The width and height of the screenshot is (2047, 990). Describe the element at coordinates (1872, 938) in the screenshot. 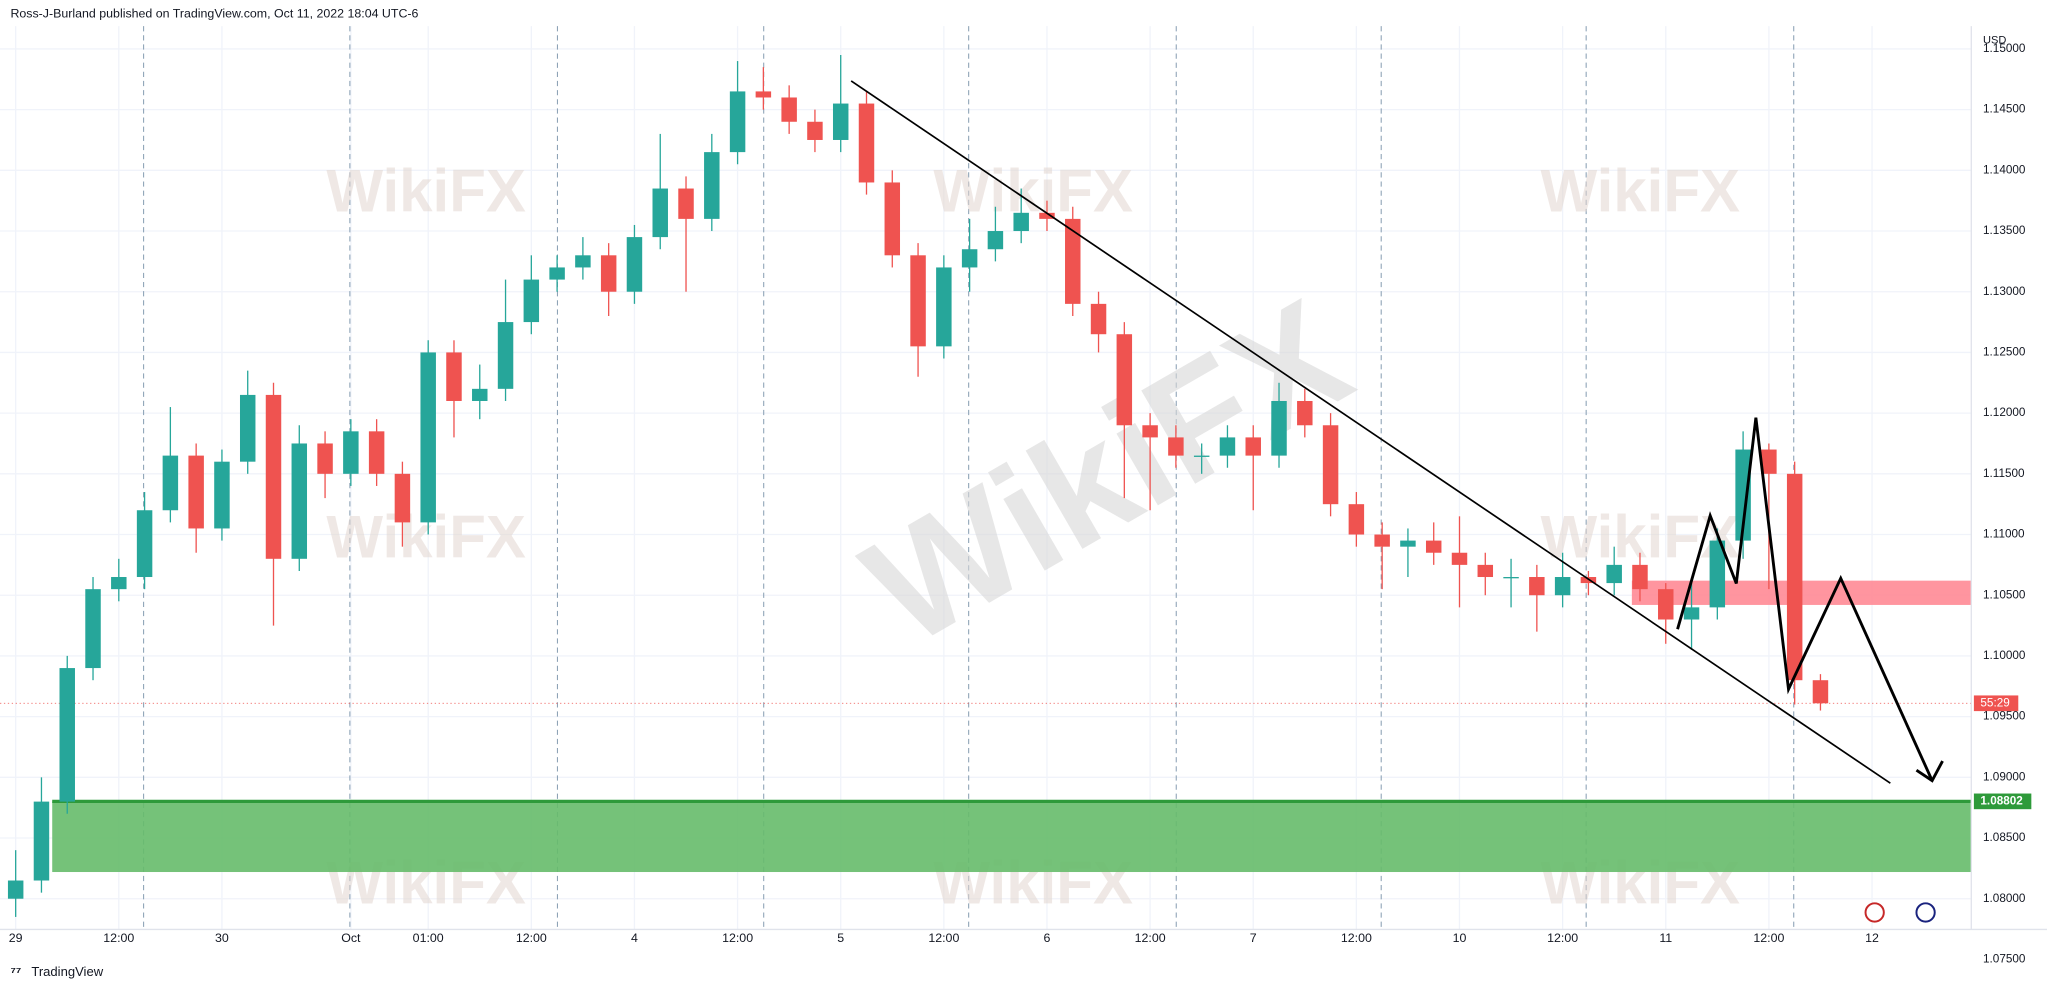

I see `x-tick-label: 12` at that location.